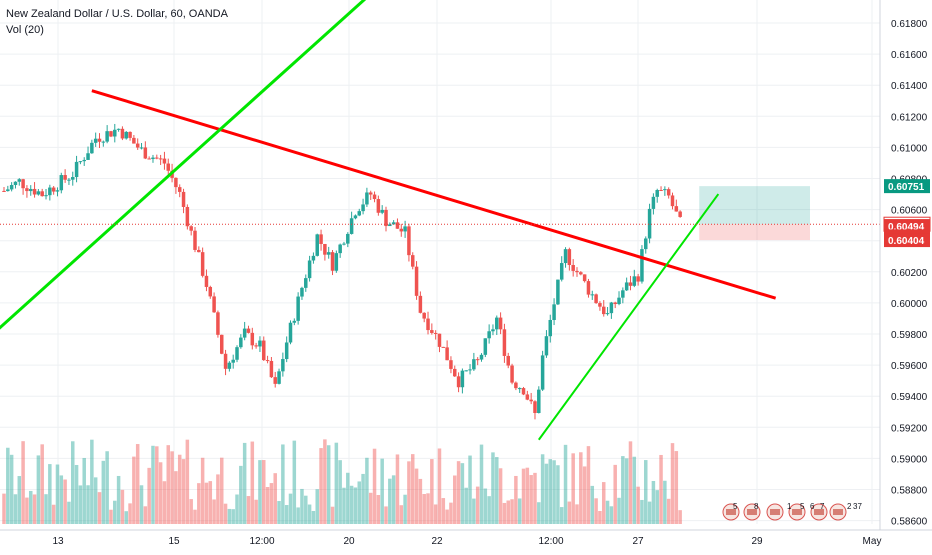 The image size is (932, 555). I want to click on event-markers: 5 8 1 5 6 7 2 37, so click(792, 511).